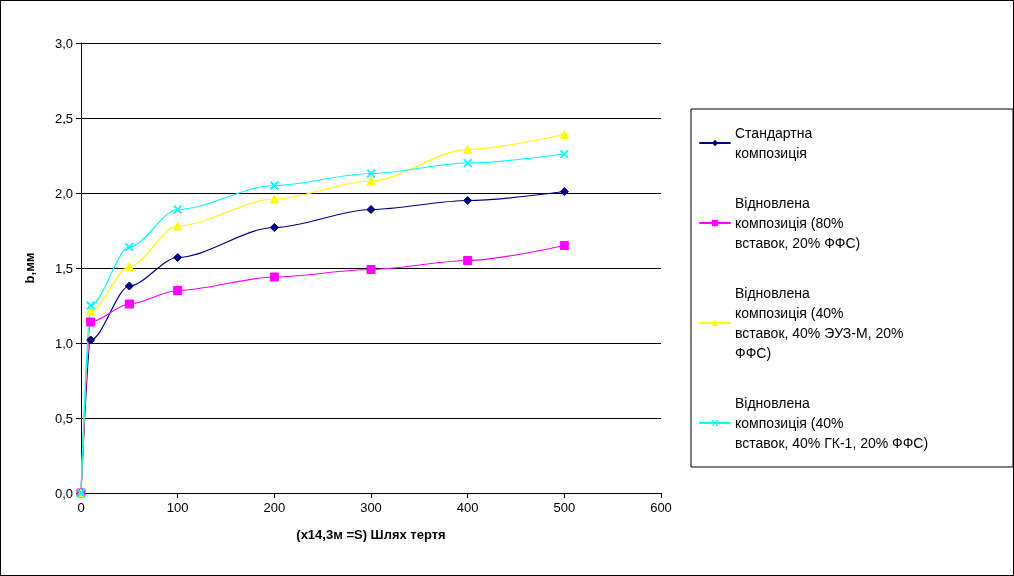  Describe the element at coordinates (81, 507) in the screenshot. I see `x-tick-label: 0` at that location.